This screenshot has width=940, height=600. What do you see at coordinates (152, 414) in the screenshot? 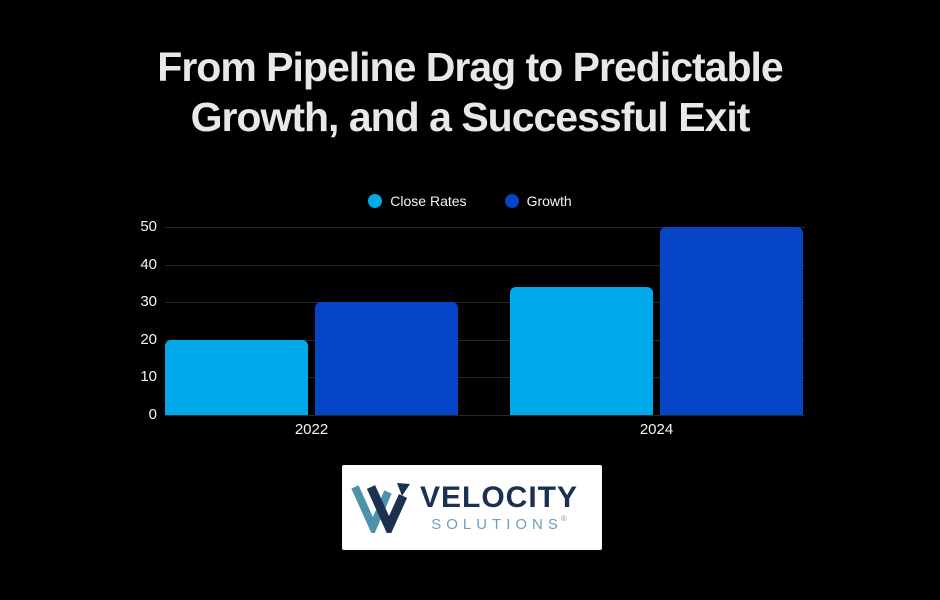
I see `y-axis-tick-0: 0` at bounding box center [152, 414].